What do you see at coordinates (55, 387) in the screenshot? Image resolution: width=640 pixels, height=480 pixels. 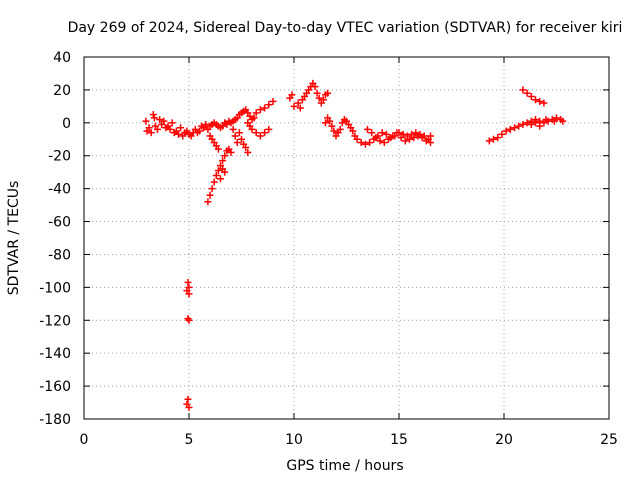 I see `y-tick-label: -160` at bounding box center [55, 387].